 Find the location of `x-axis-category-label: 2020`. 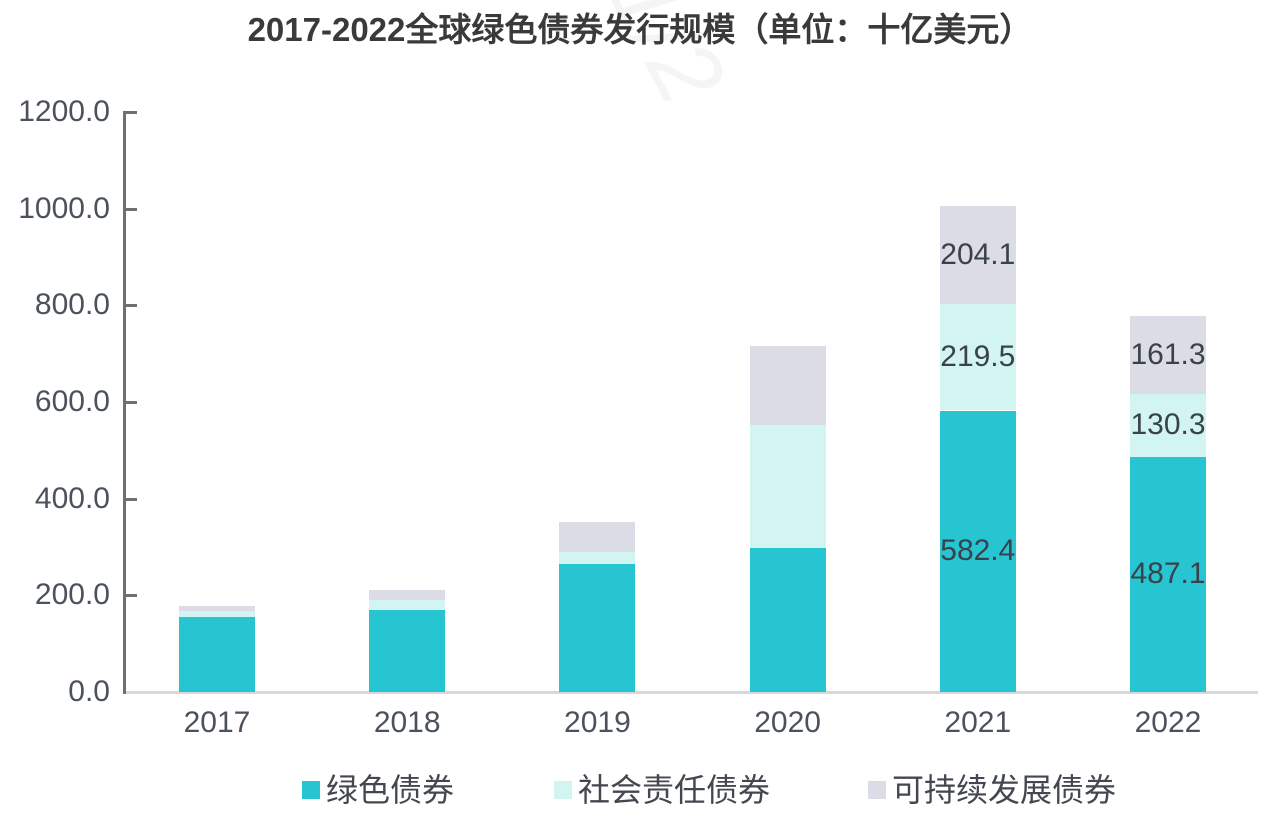

x-axis-category-label: 2020 is located at coordinates (787, 722).